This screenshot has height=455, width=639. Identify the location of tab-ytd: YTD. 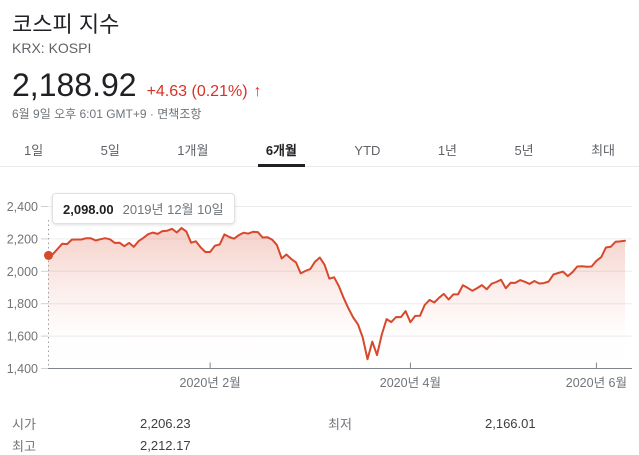
(367, 150).